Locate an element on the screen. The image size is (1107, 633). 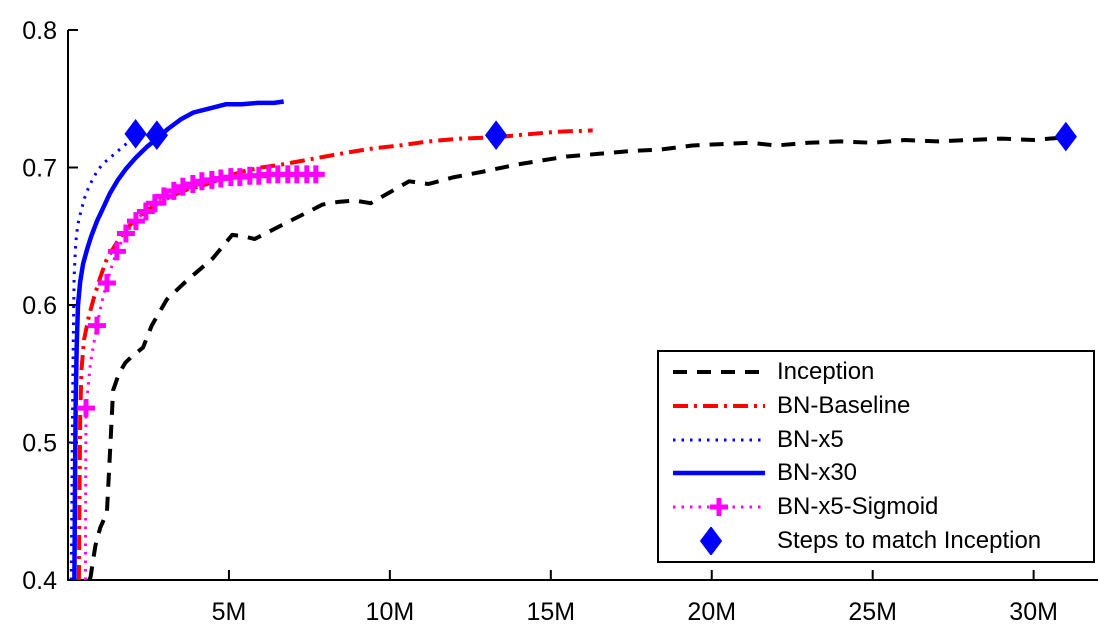
y-tick-label: 0.6 is located at coordinates (39, 306).